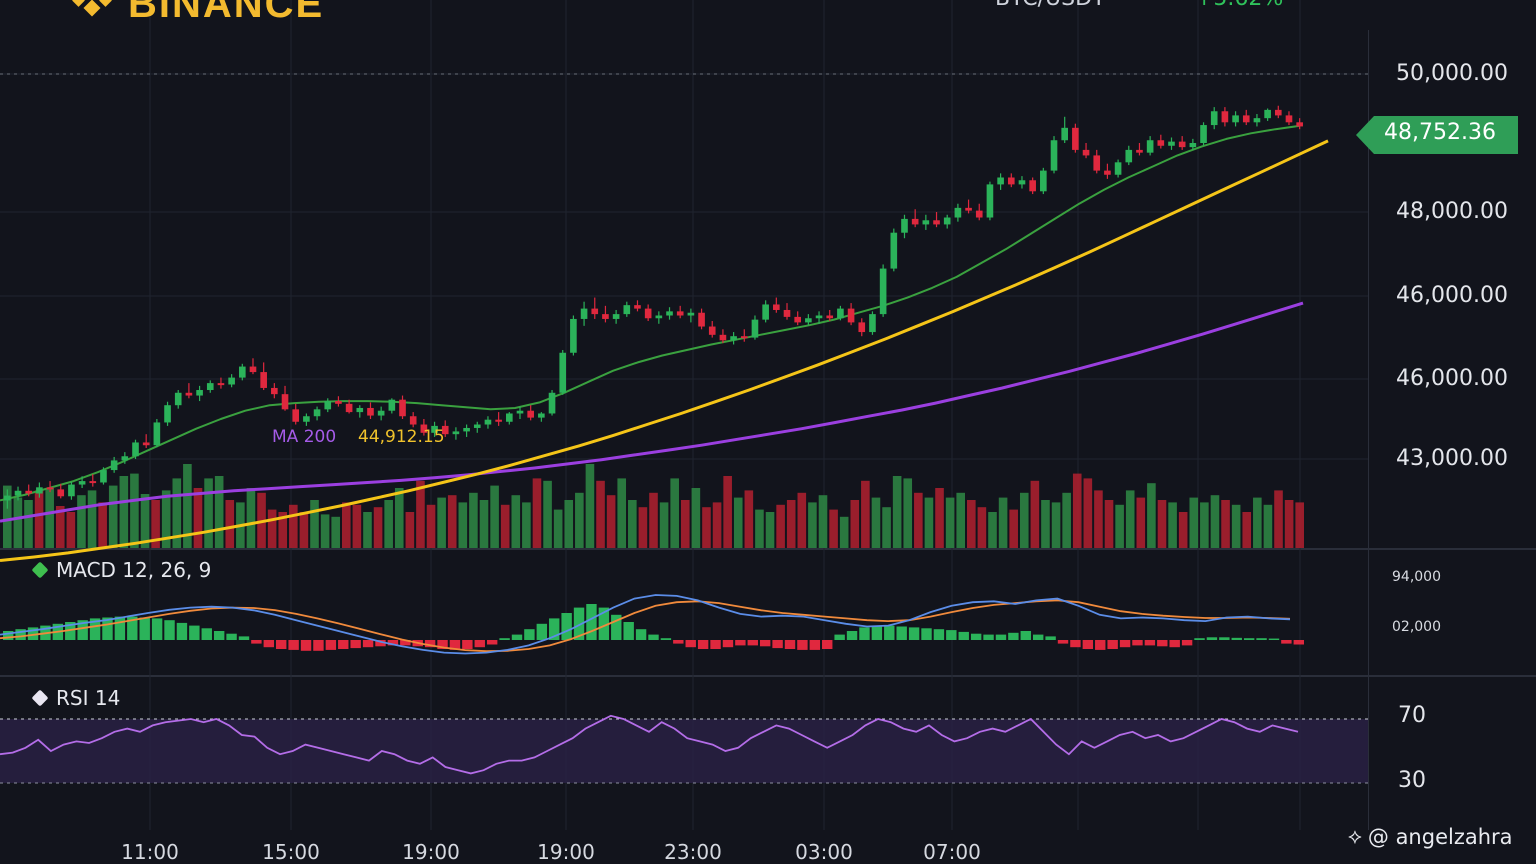  What do you see at coordinates (566, 852) in the screenshot?
I see `x-tick-label: 19:00` at bounding box center [566, 852].